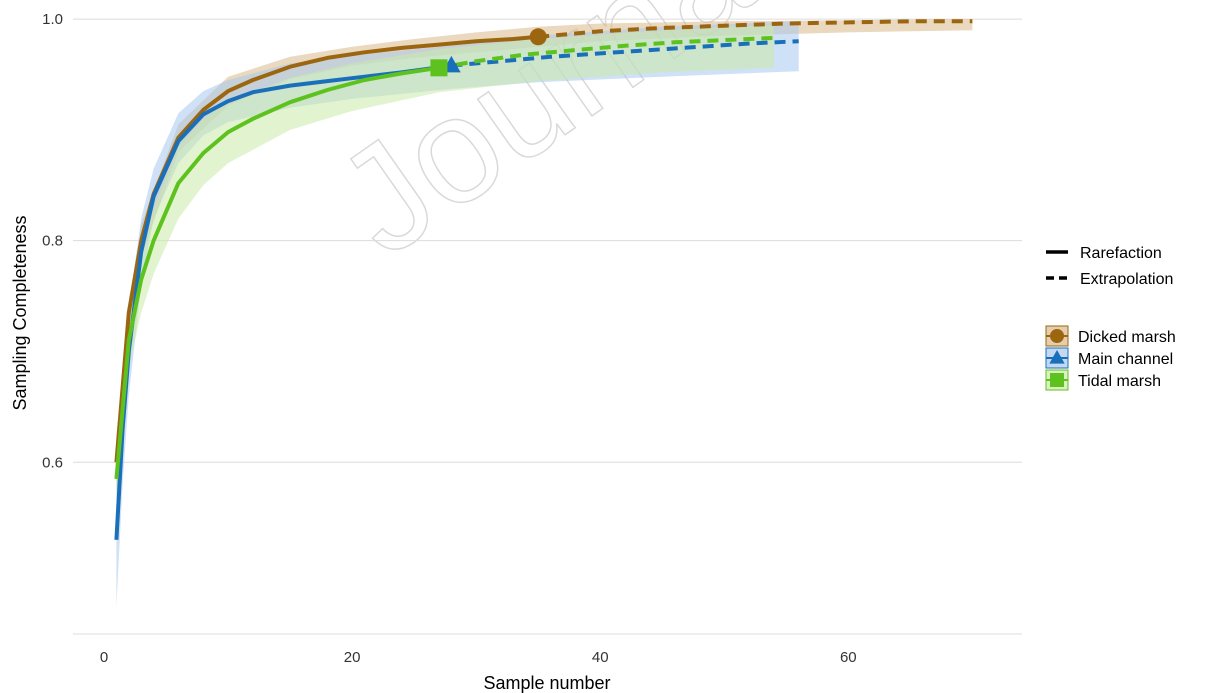 The height and width of the screenshot is (693, 1205). What do you see at coordinates (1121, 253) in the screenshot?
I see `legend-label-rarefaction: Rarefaction` at bounding box center [1121, 253].